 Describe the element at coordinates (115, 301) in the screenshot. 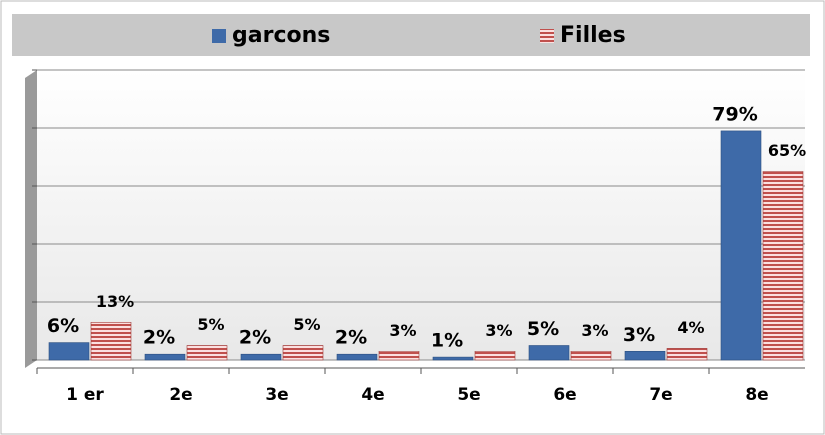

I see `data-label: 13%` at that location.